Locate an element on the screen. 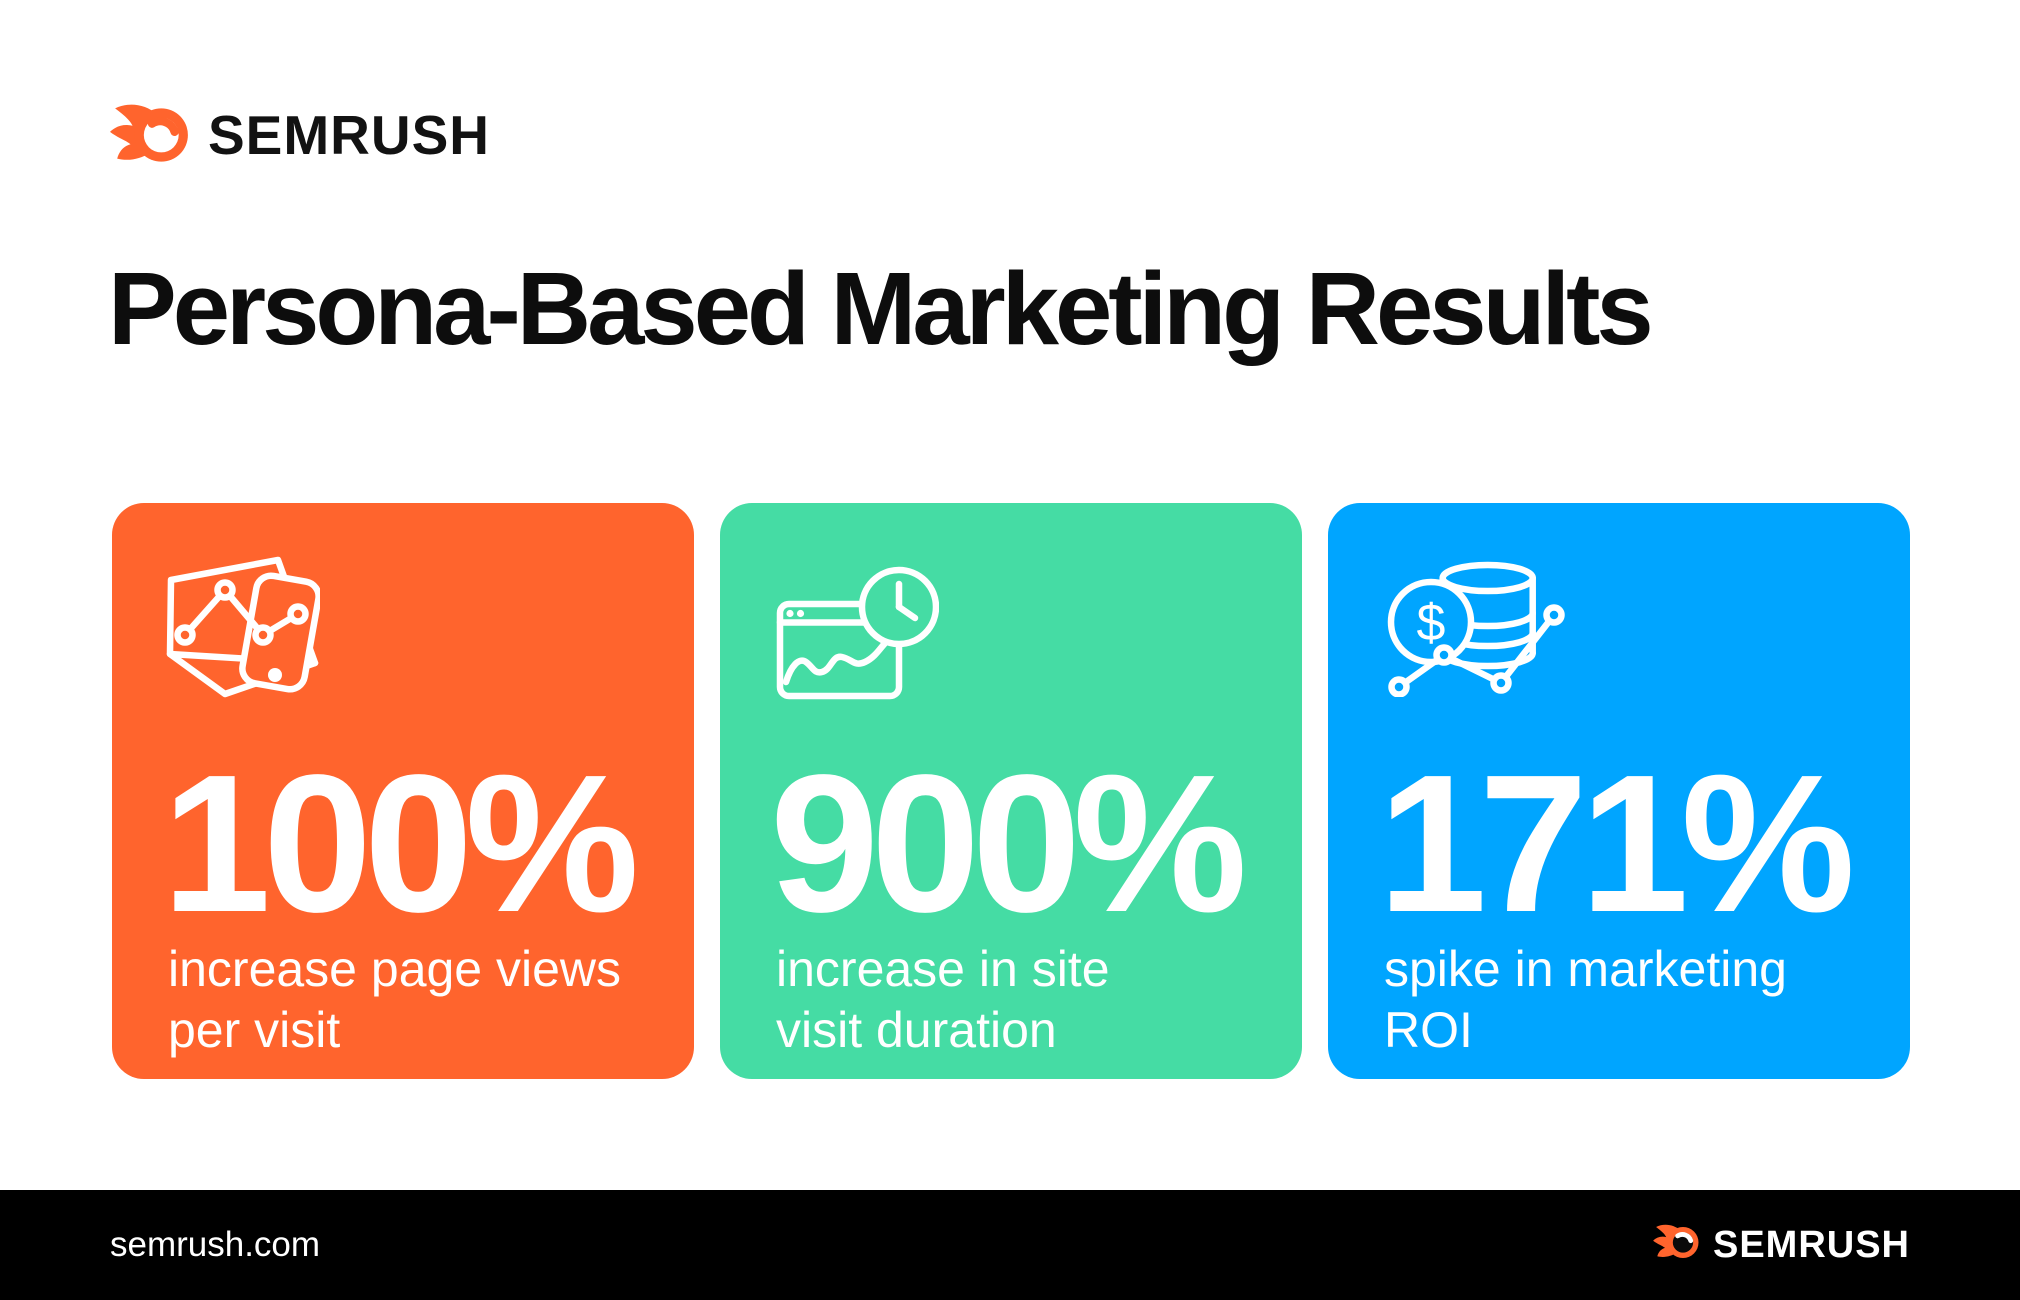  page-title: Persona-Based Marketing Results is located at coordinates (881, 308).